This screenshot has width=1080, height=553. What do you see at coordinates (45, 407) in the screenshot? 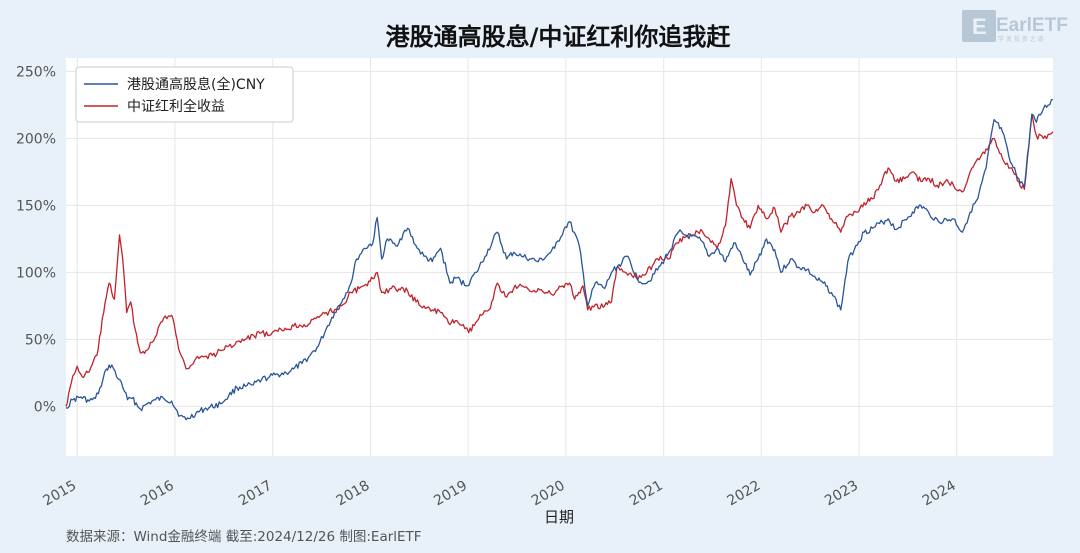
I see `y-tick-label: 0%` at bounding box center [45, 407].